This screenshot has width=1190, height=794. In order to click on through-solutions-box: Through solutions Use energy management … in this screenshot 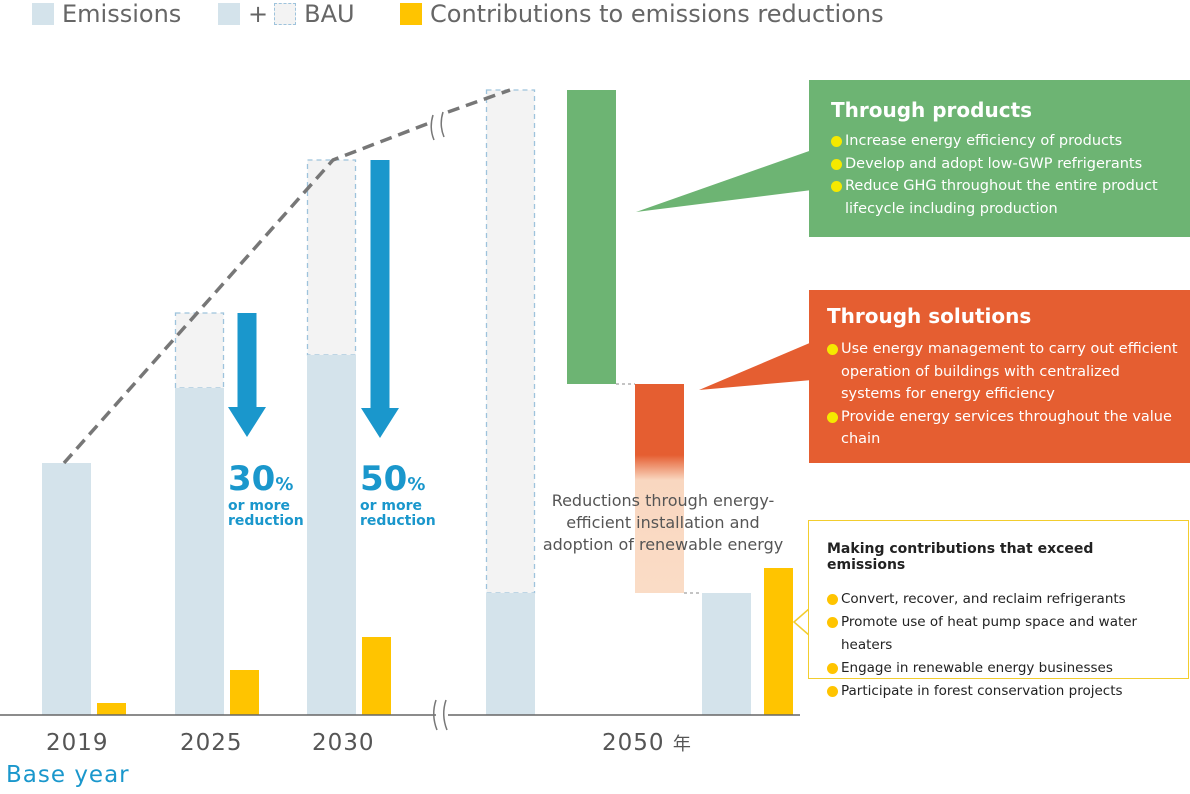, I will do `click(999, 376)`.